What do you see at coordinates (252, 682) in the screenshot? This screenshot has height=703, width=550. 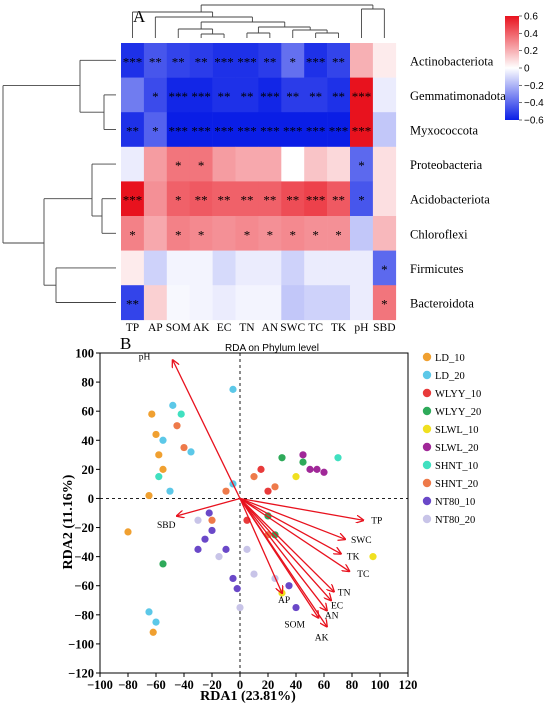 I see `x-axis-ticks: −100 −80 −60 −40 −20 0 20 40 60 80 100 120` at bounding box center [252, 682].